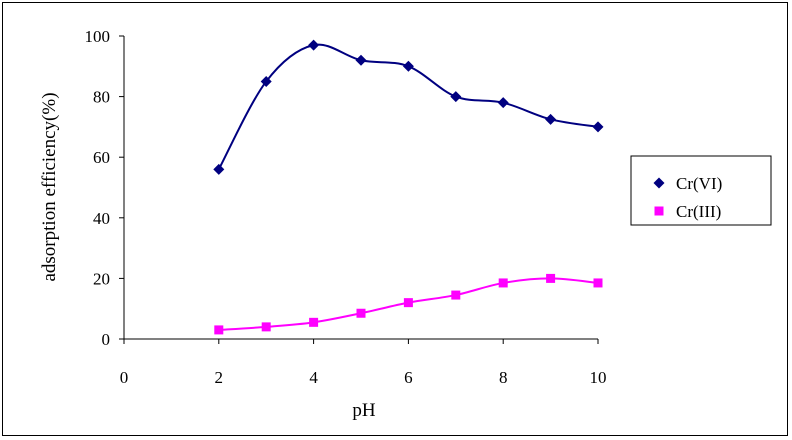  I want to click on diamond-marker-icon, so click(659, 183).